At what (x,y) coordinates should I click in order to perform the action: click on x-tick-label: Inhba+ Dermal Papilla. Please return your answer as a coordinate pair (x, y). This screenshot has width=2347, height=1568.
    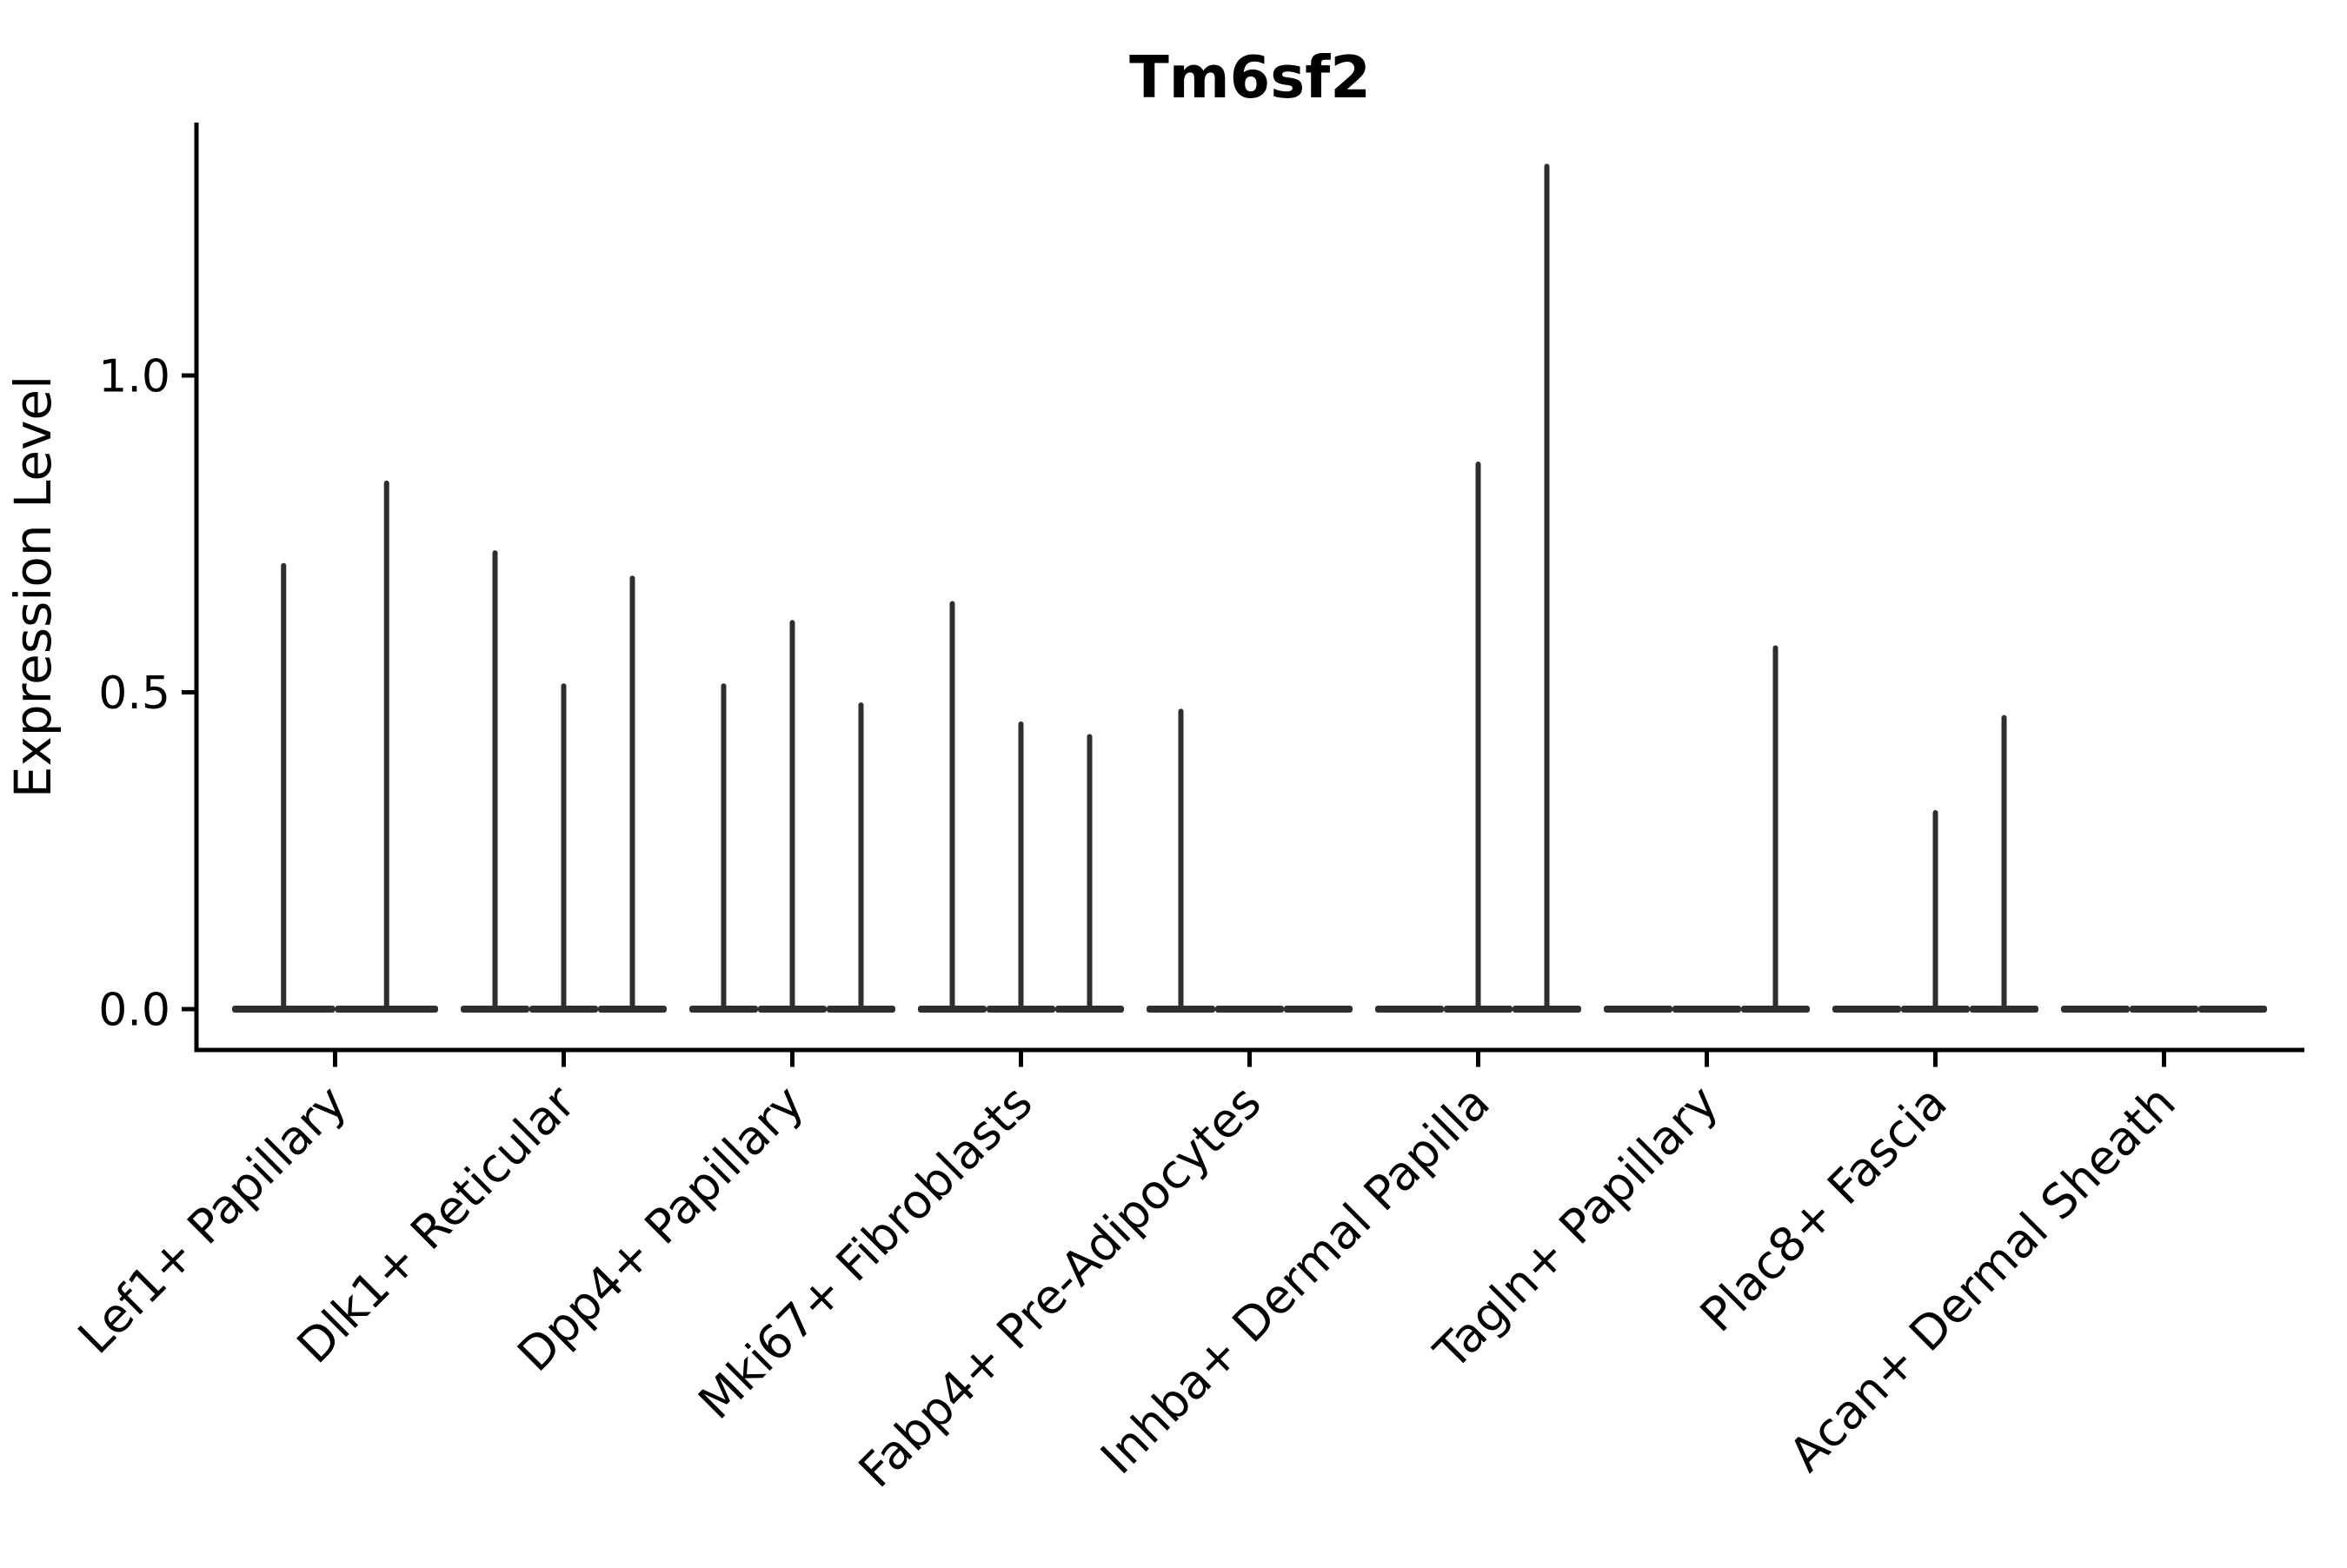
    Looking at the image, I should click on (1294, 1280).